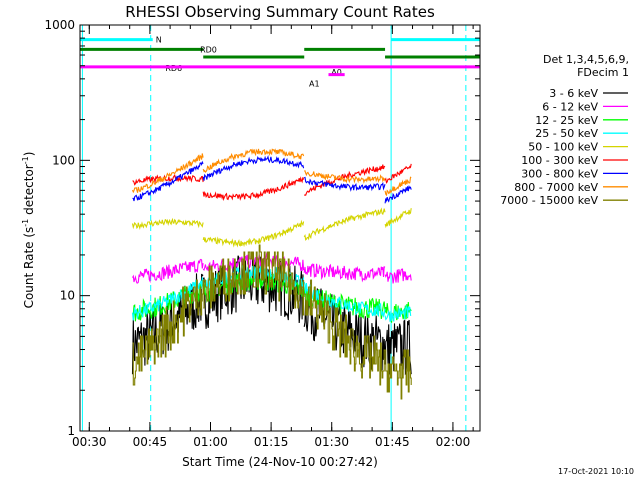 This screenshot has width=640, height=480. What do you see at coordinates (159, 40) in the screenshot?
I see `flag-label-n: N` at bounding box center [159, 40].